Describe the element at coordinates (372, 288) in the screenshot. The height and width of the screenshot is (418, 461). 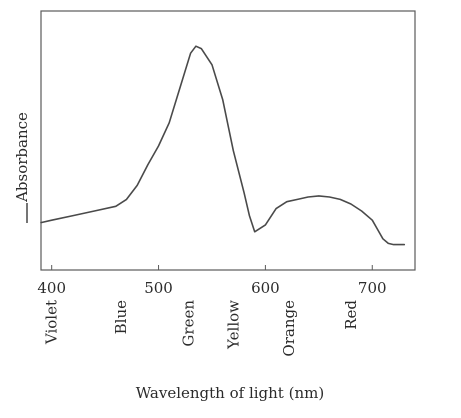
I see `x-tick-label: 700` at that location.